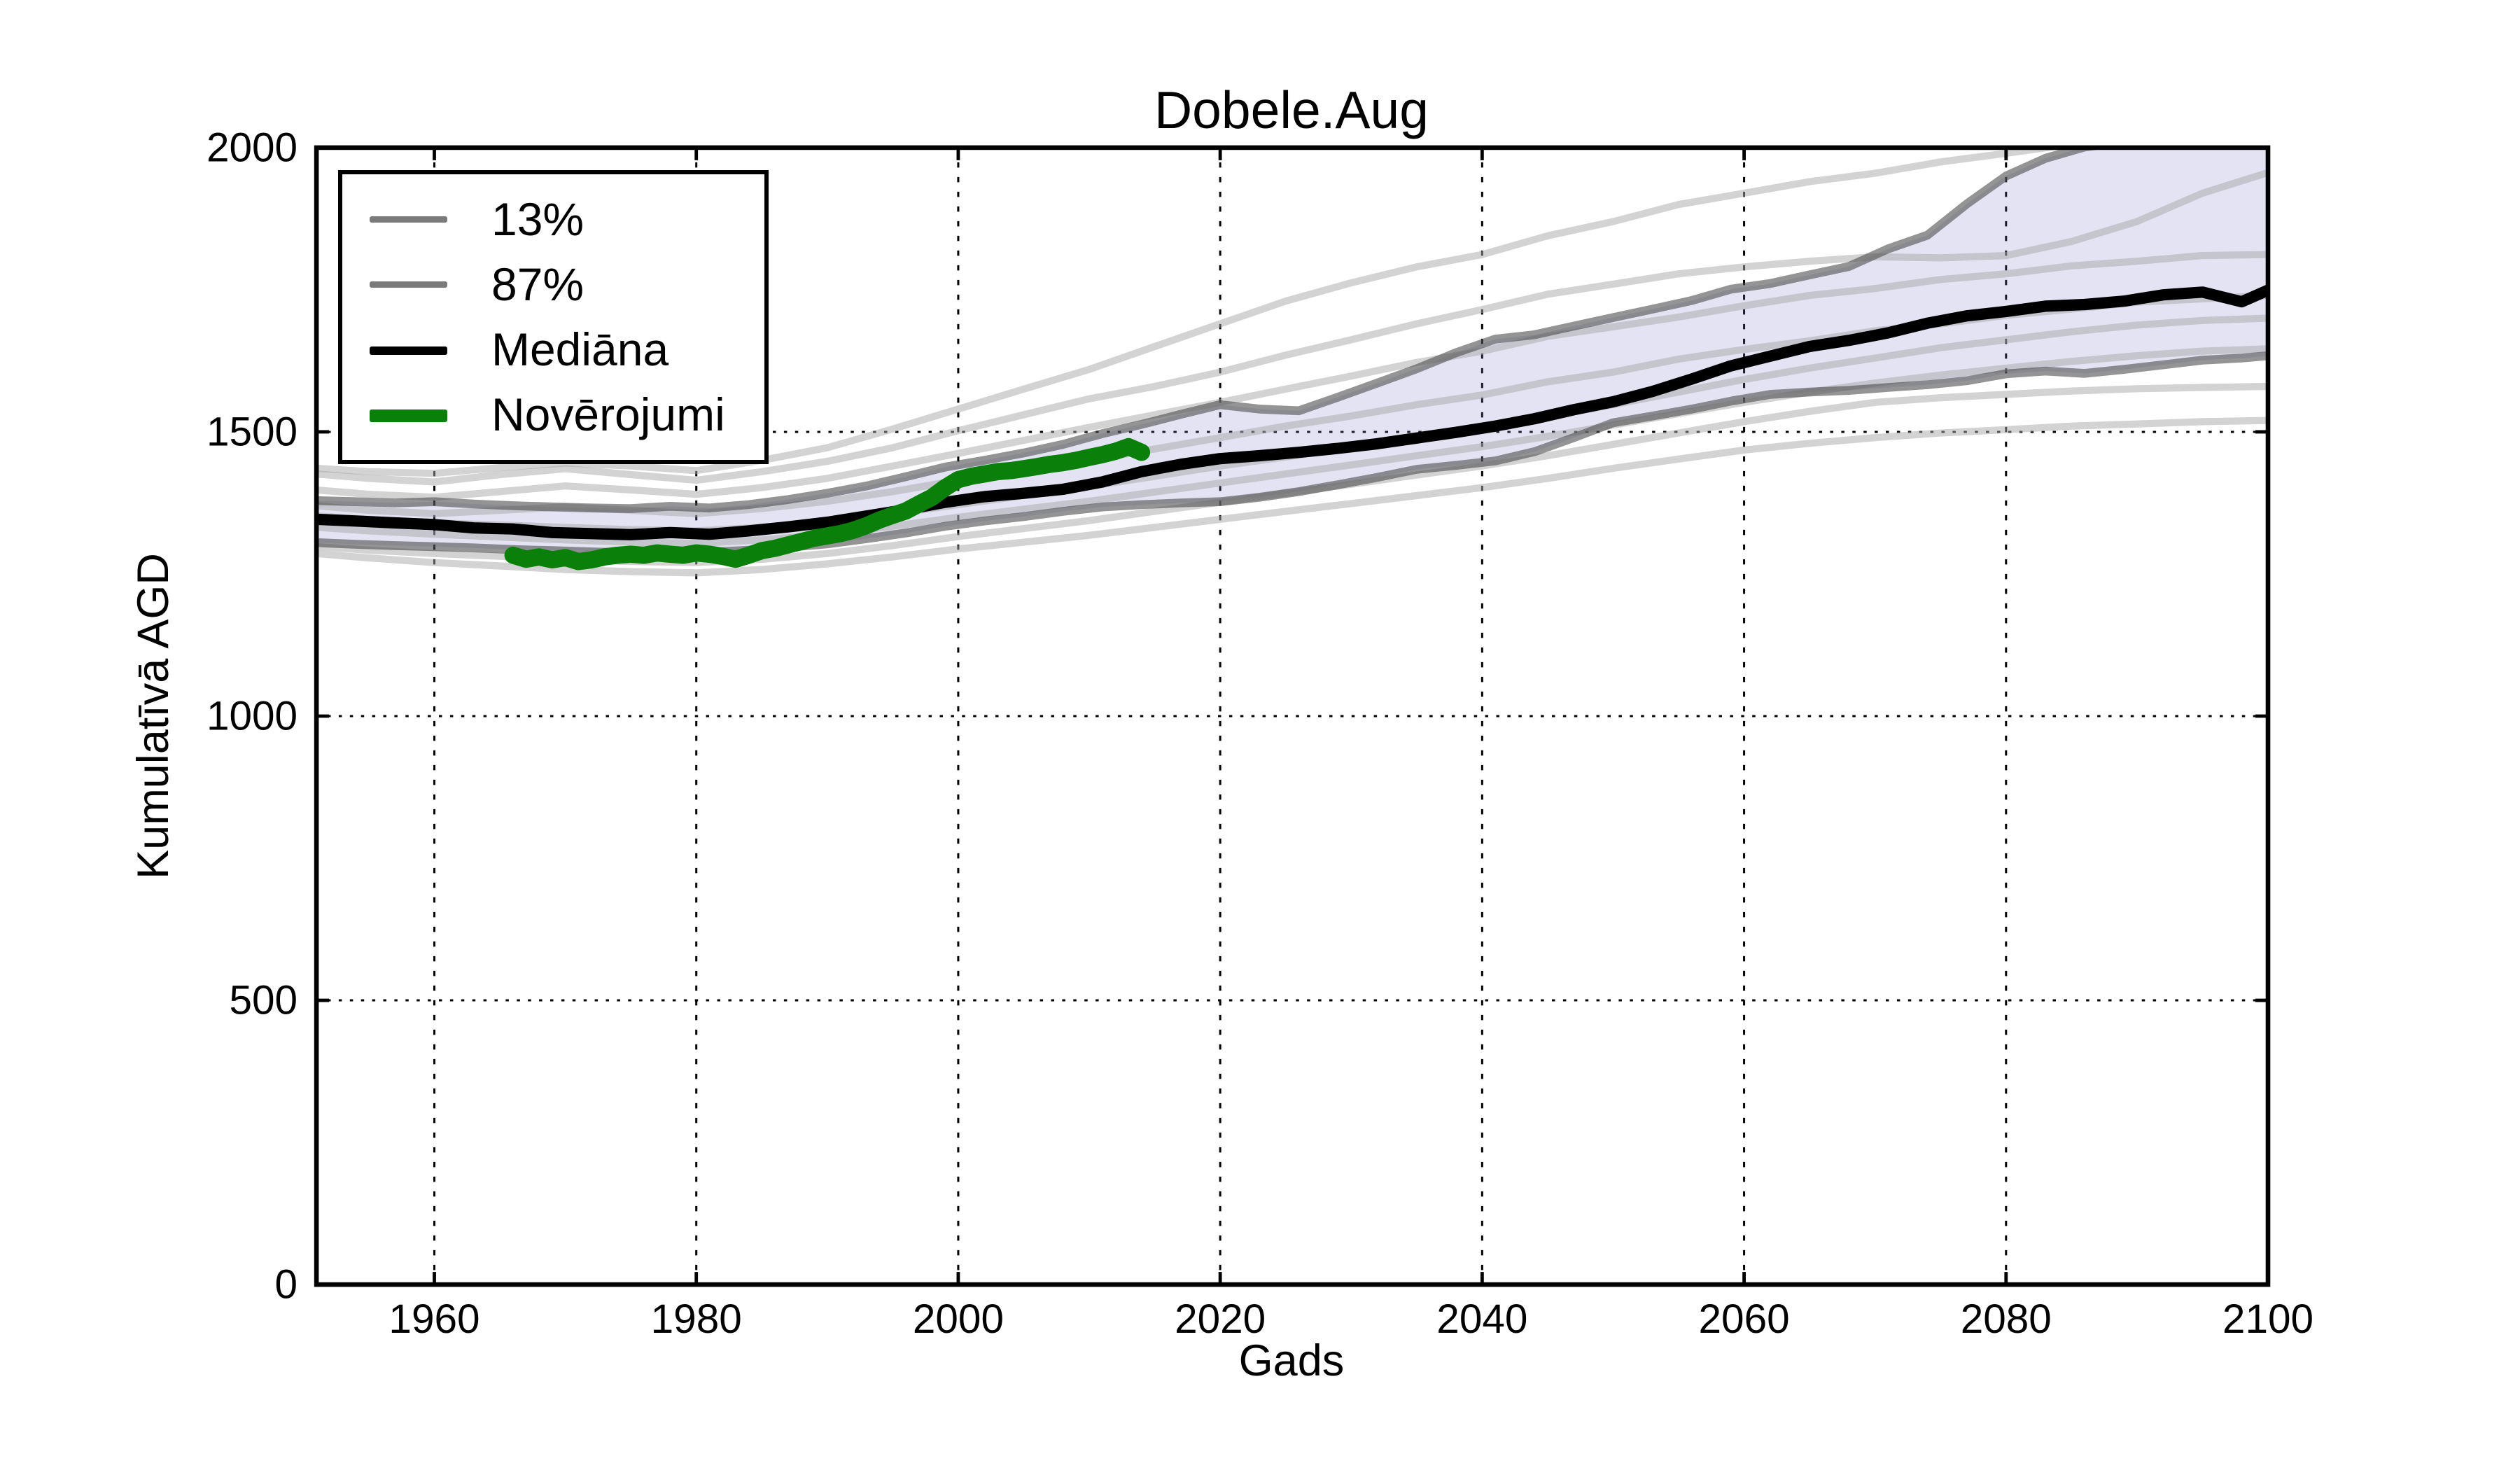 Image resolution: width=2520 pixels, height=1470 pixels. I want to click on x-tick-label-1960: 1960, so click(433, 1319).